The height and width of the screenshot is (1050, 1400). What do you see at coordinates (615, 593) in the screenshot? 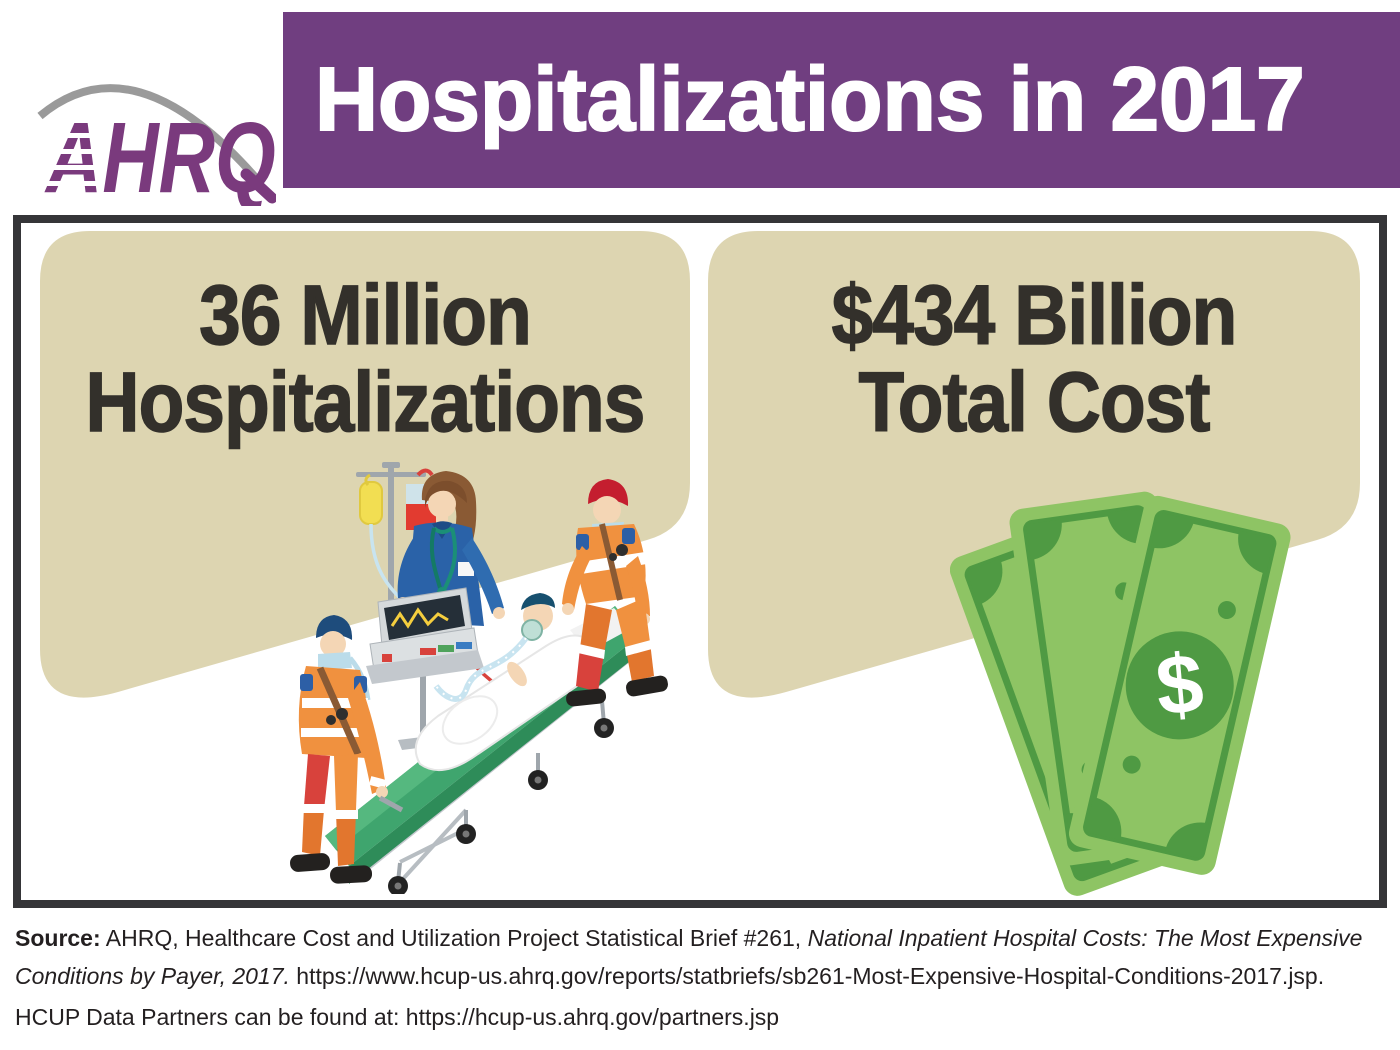
I see `paramedic-right-figure` at bounding box center [615, 593].